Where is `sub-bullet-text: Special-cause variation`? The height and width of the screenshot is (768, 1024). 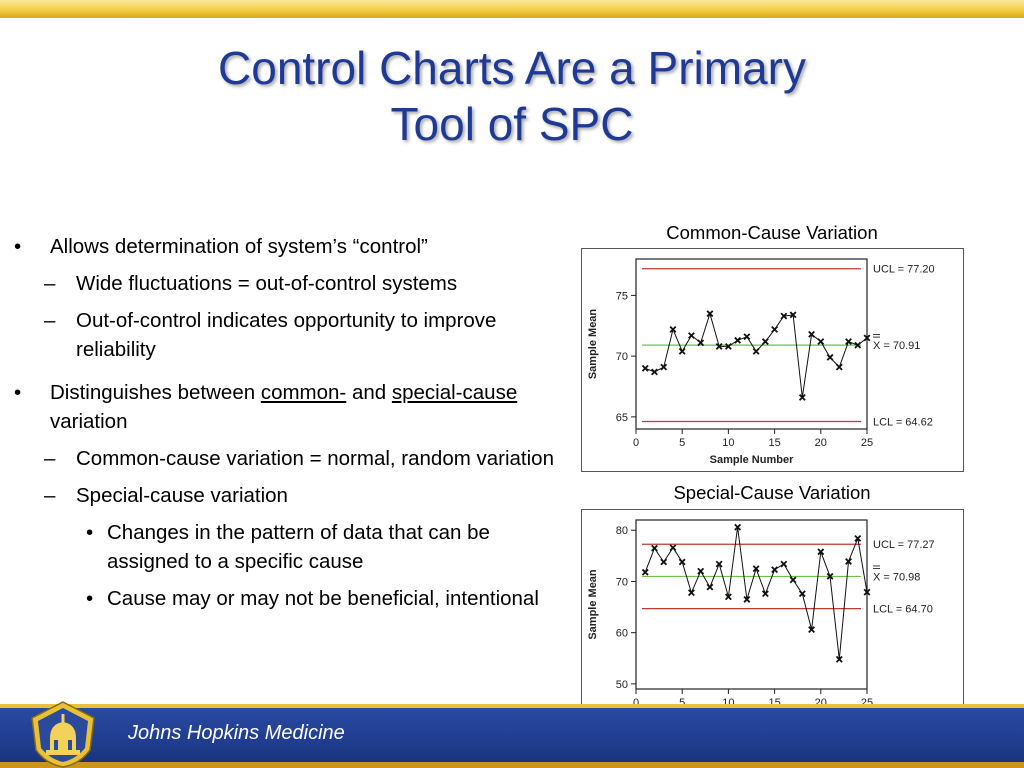
sub-bullet-text: Special-cause variation is located at coordinates (182, 495).